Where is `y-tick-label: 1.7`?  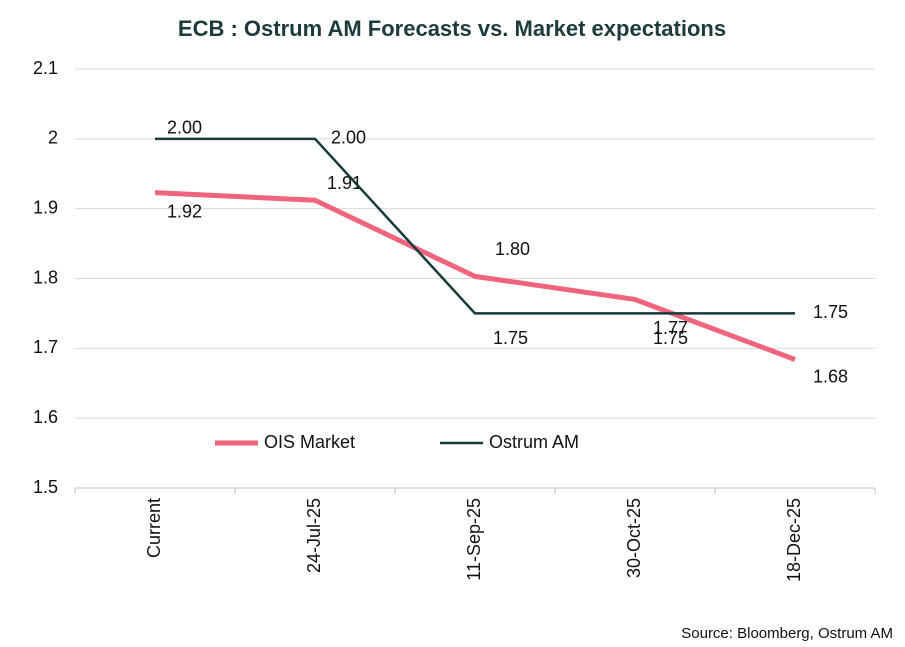
y-tick-label: 1.7 is located at coordinates (45, 347).